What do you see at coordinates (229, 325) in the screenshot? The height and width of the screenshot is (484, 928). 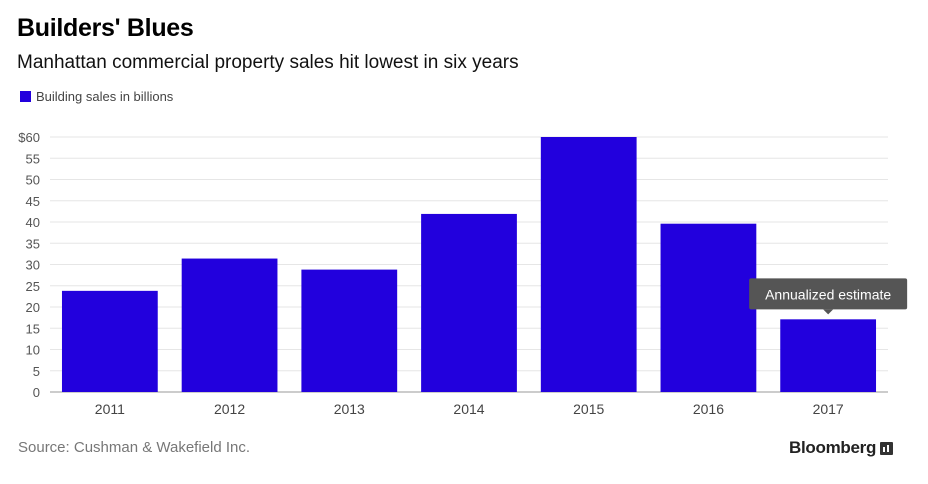 I see `bar-2012` at bounding box center [229, 325].